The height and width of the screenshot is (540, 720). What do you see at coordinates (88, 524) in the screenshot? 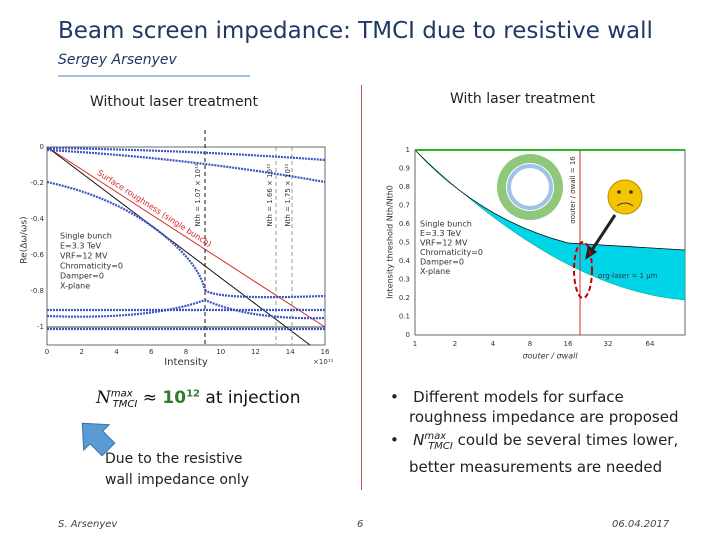
I see `footer-author: S. Arsenyev` at bounding box center [88, 524].